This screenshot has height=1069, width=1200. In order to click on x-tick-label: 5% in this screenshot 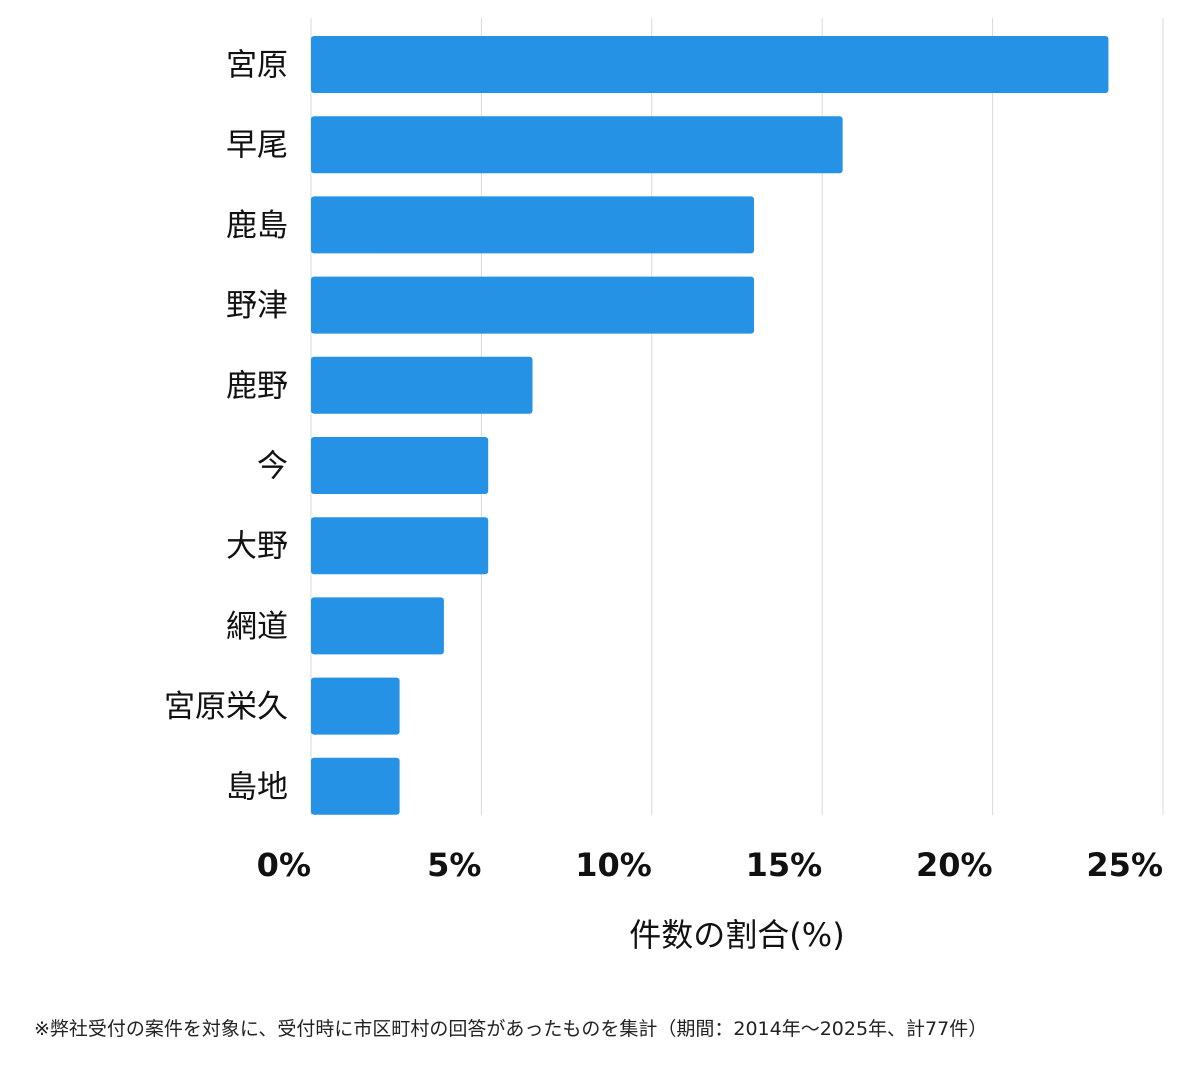, I will do `click(454, 865)`.